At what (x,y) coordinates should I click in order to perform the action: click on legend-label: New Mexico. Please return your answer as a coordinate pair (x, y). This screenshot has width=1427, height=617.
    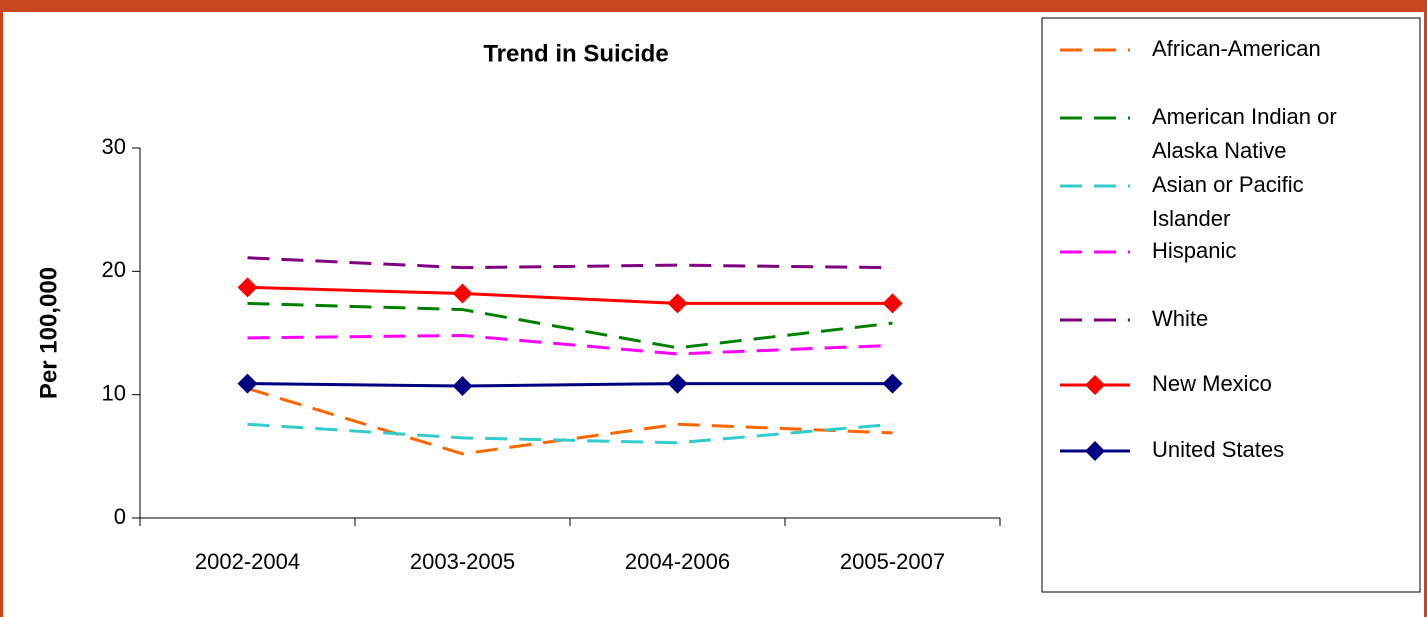
    Looking at the image, I should click on (1212, 383).